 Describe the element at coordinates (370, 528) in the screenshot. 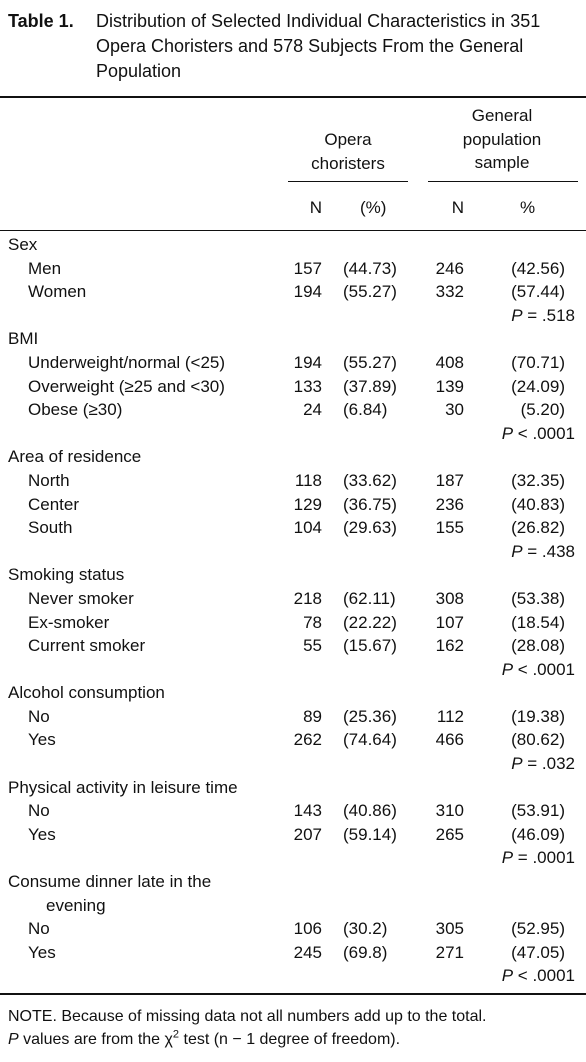

I see `cell-pct: (29.63)` at that location.